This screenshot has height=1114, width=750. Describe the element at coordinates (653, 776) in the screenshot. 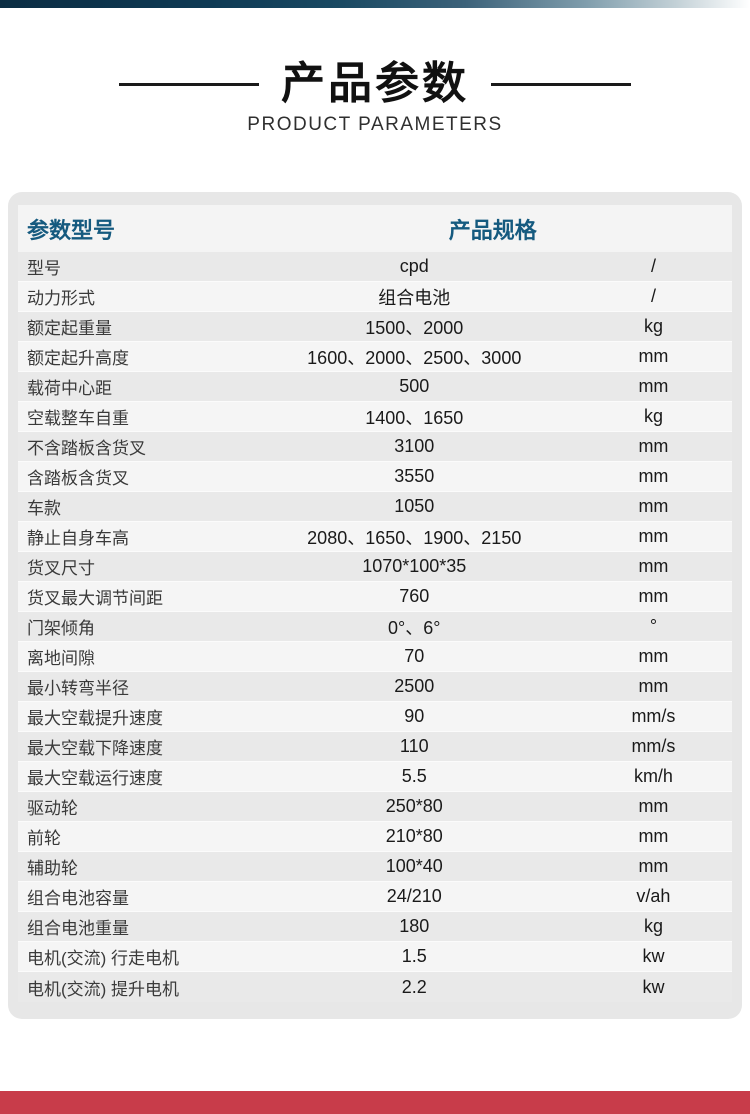

I see `spec-unit: km/h` at that location.